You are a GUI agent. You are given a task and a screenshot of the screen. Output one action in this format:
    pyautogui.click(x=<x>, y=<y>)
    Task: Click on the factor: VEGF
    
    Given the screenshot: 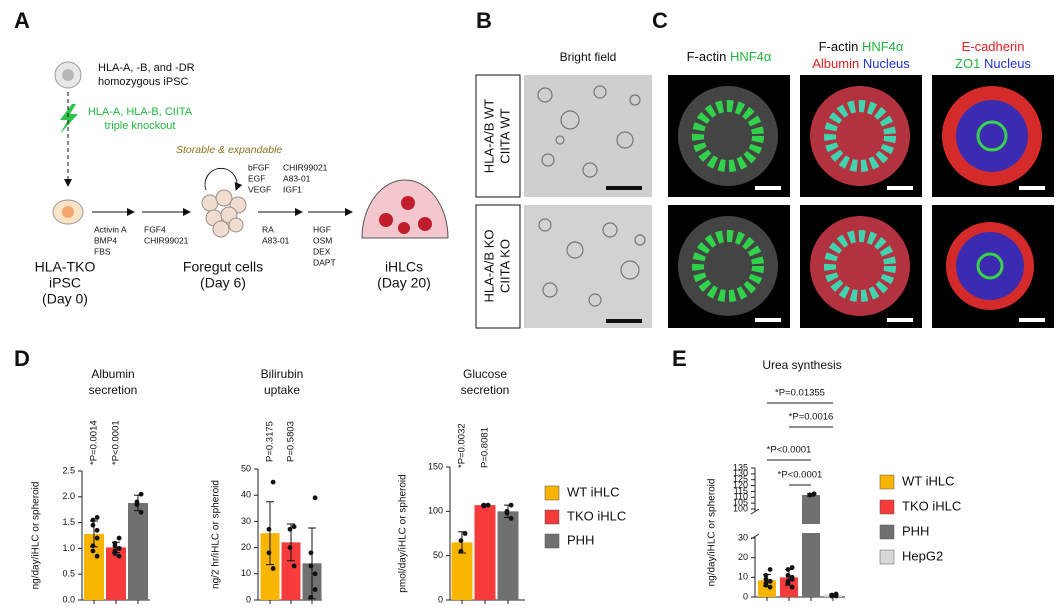 What is the action you would take?
    pyautogui.click(x=259, y=189)
    